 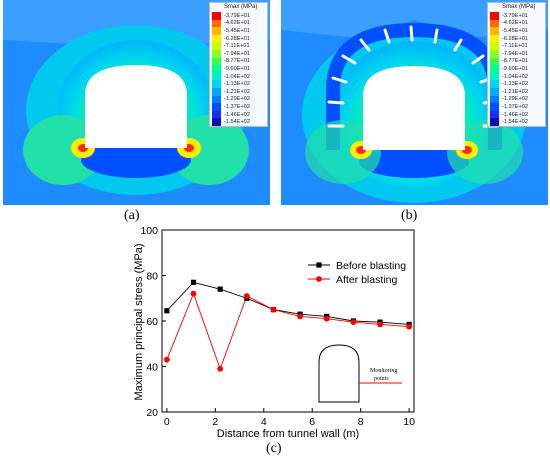 I want to click on tunnel-inset-diagram: Monitoring points, so click(x=360, y=373).